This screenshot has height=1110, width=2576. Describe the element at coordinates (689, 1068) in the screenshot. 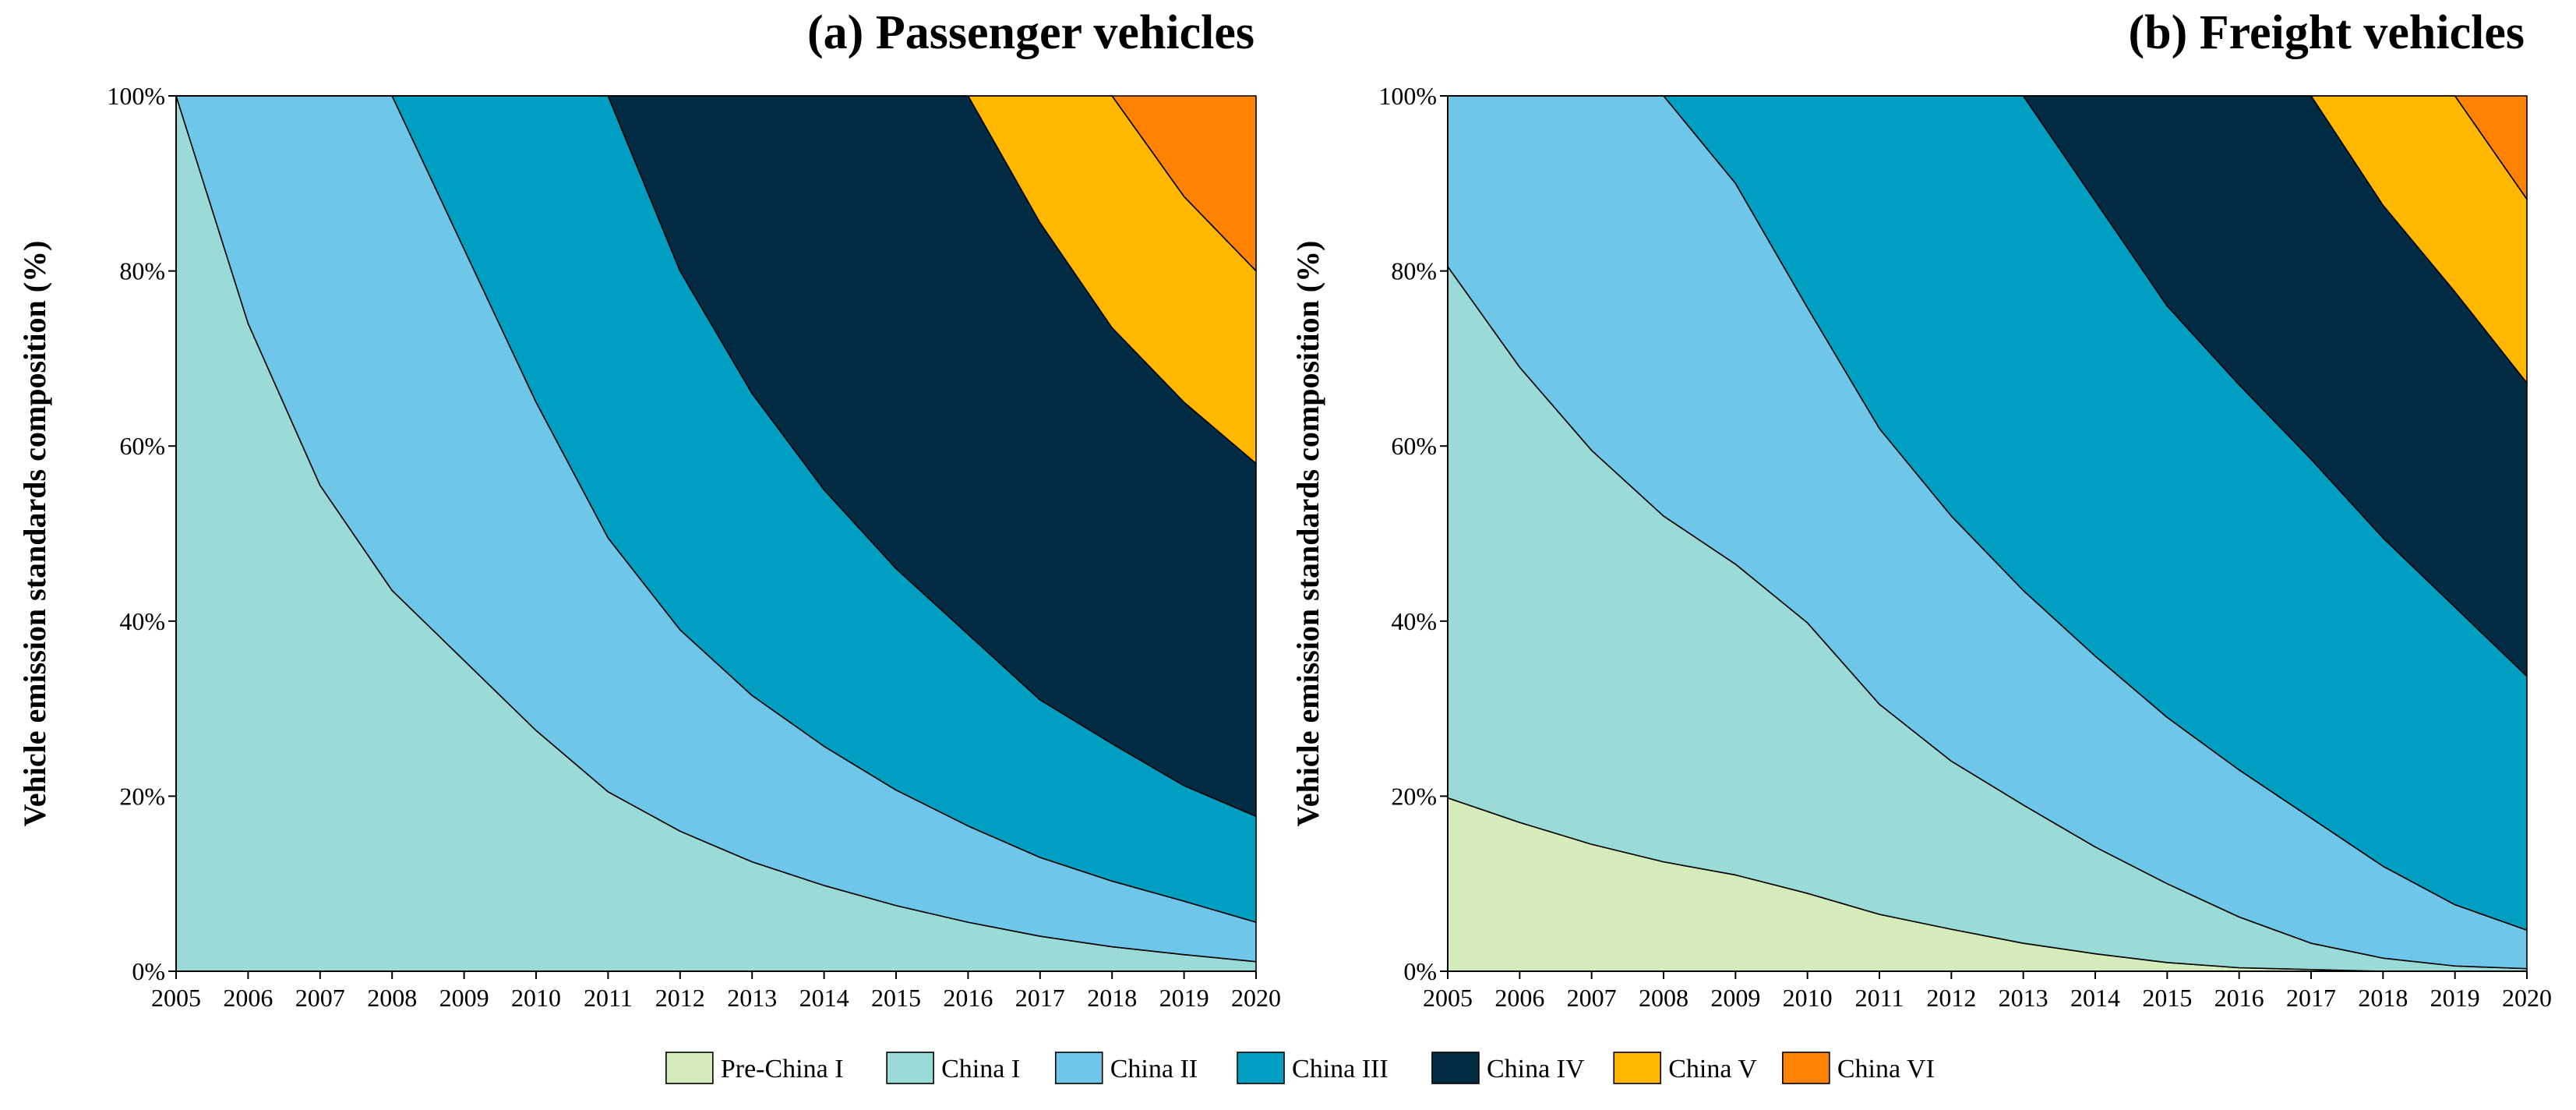

I see `legend-swatch-pre-china-i` at that location.